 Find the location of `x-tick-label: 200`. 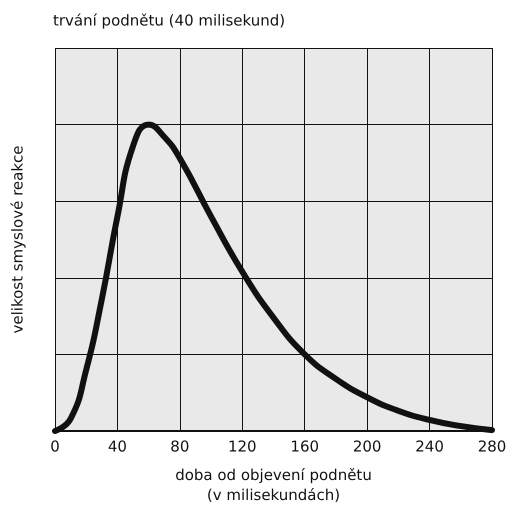

x-tick-label: 200 is located at coordinates (367, 447).